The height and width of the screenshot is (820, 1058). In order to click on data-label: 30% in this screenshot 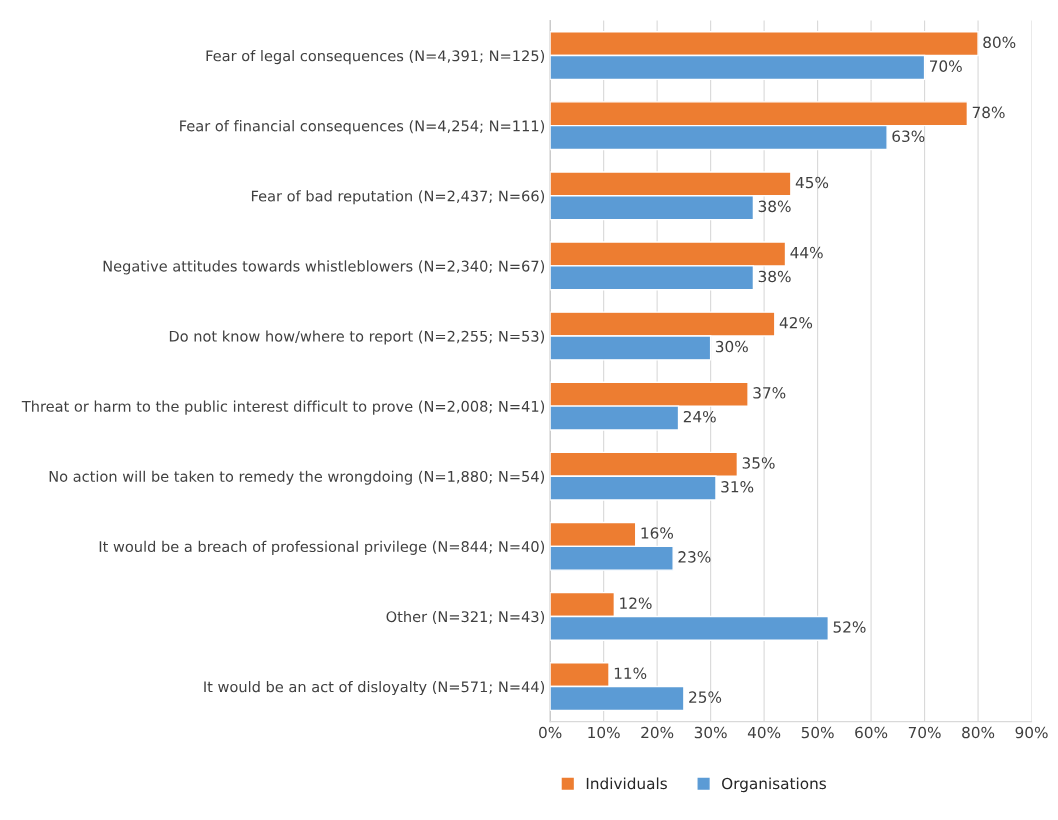, I will do `click(731, 346)`.